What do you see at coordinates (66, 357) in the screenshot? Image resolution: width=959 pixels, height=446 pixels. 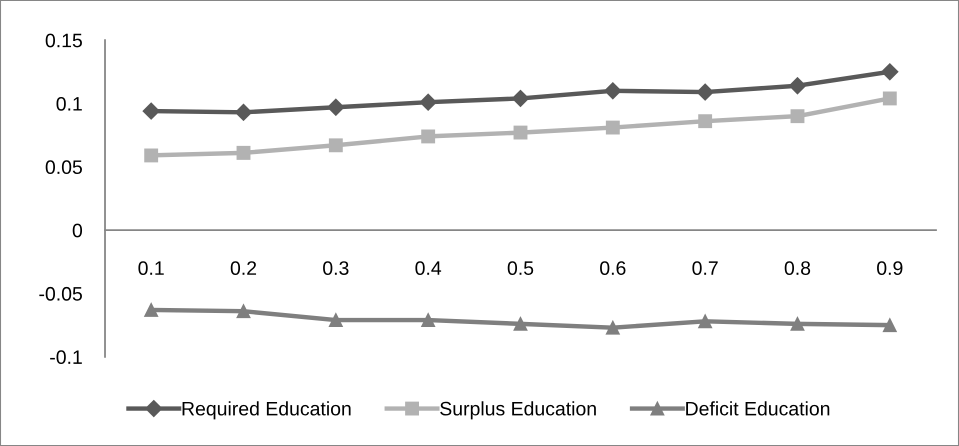 I see `y-tick-label: -0.1` at bounding box center [66, 357].